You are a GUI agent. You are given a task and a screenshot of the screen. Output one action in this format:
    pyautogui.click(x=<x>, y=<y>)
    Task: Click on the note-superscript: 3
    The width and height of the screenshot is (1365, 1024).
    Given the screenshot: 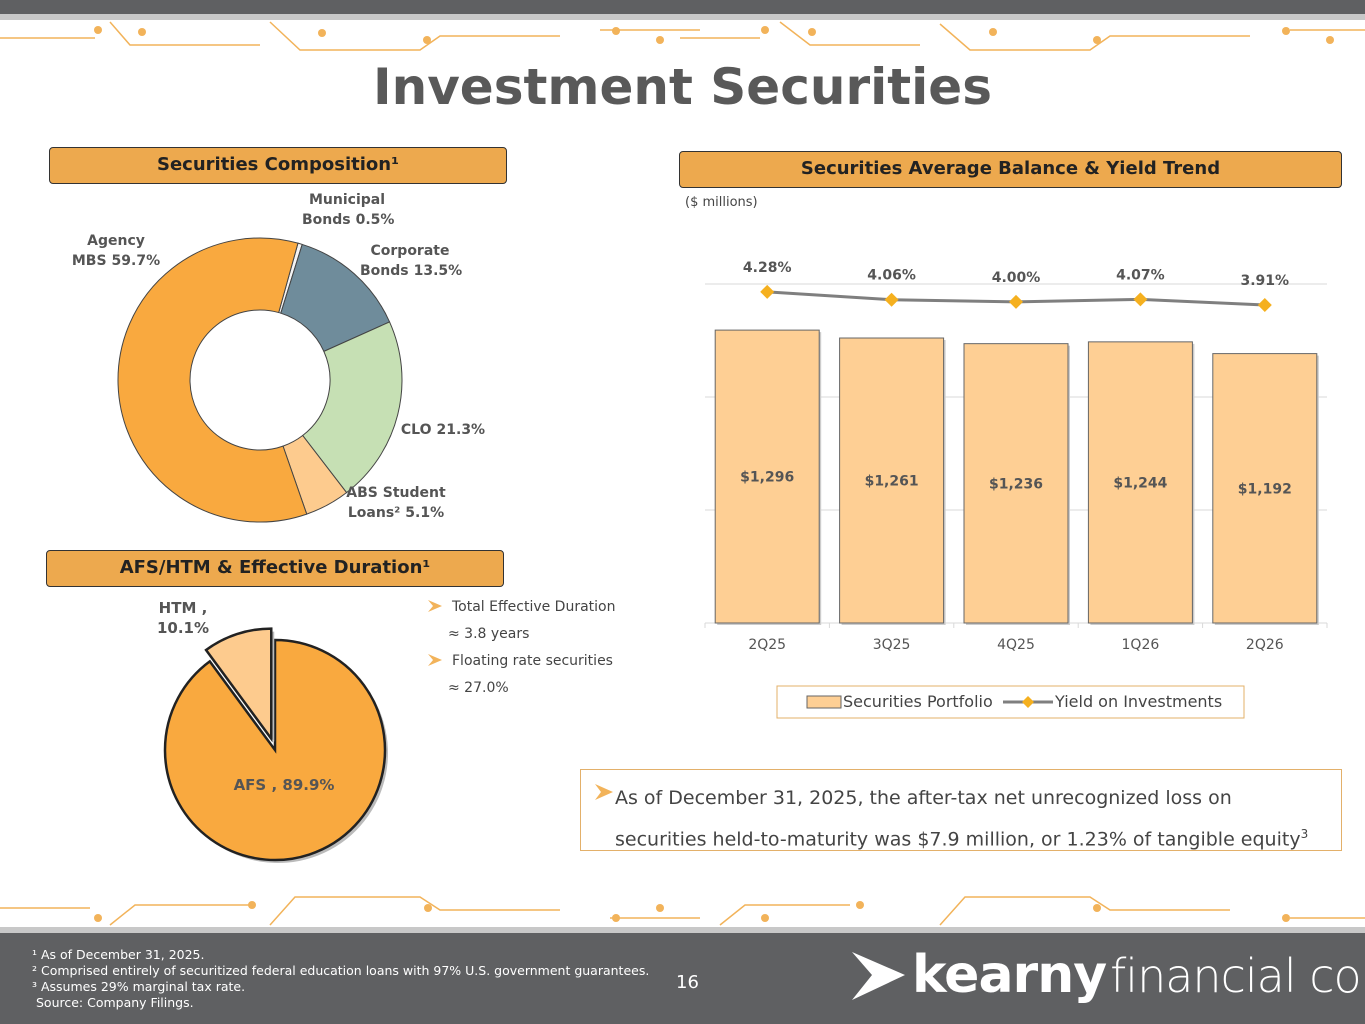 What is the action you would take?
    pyautogui.click(x=1304, y=834)
    